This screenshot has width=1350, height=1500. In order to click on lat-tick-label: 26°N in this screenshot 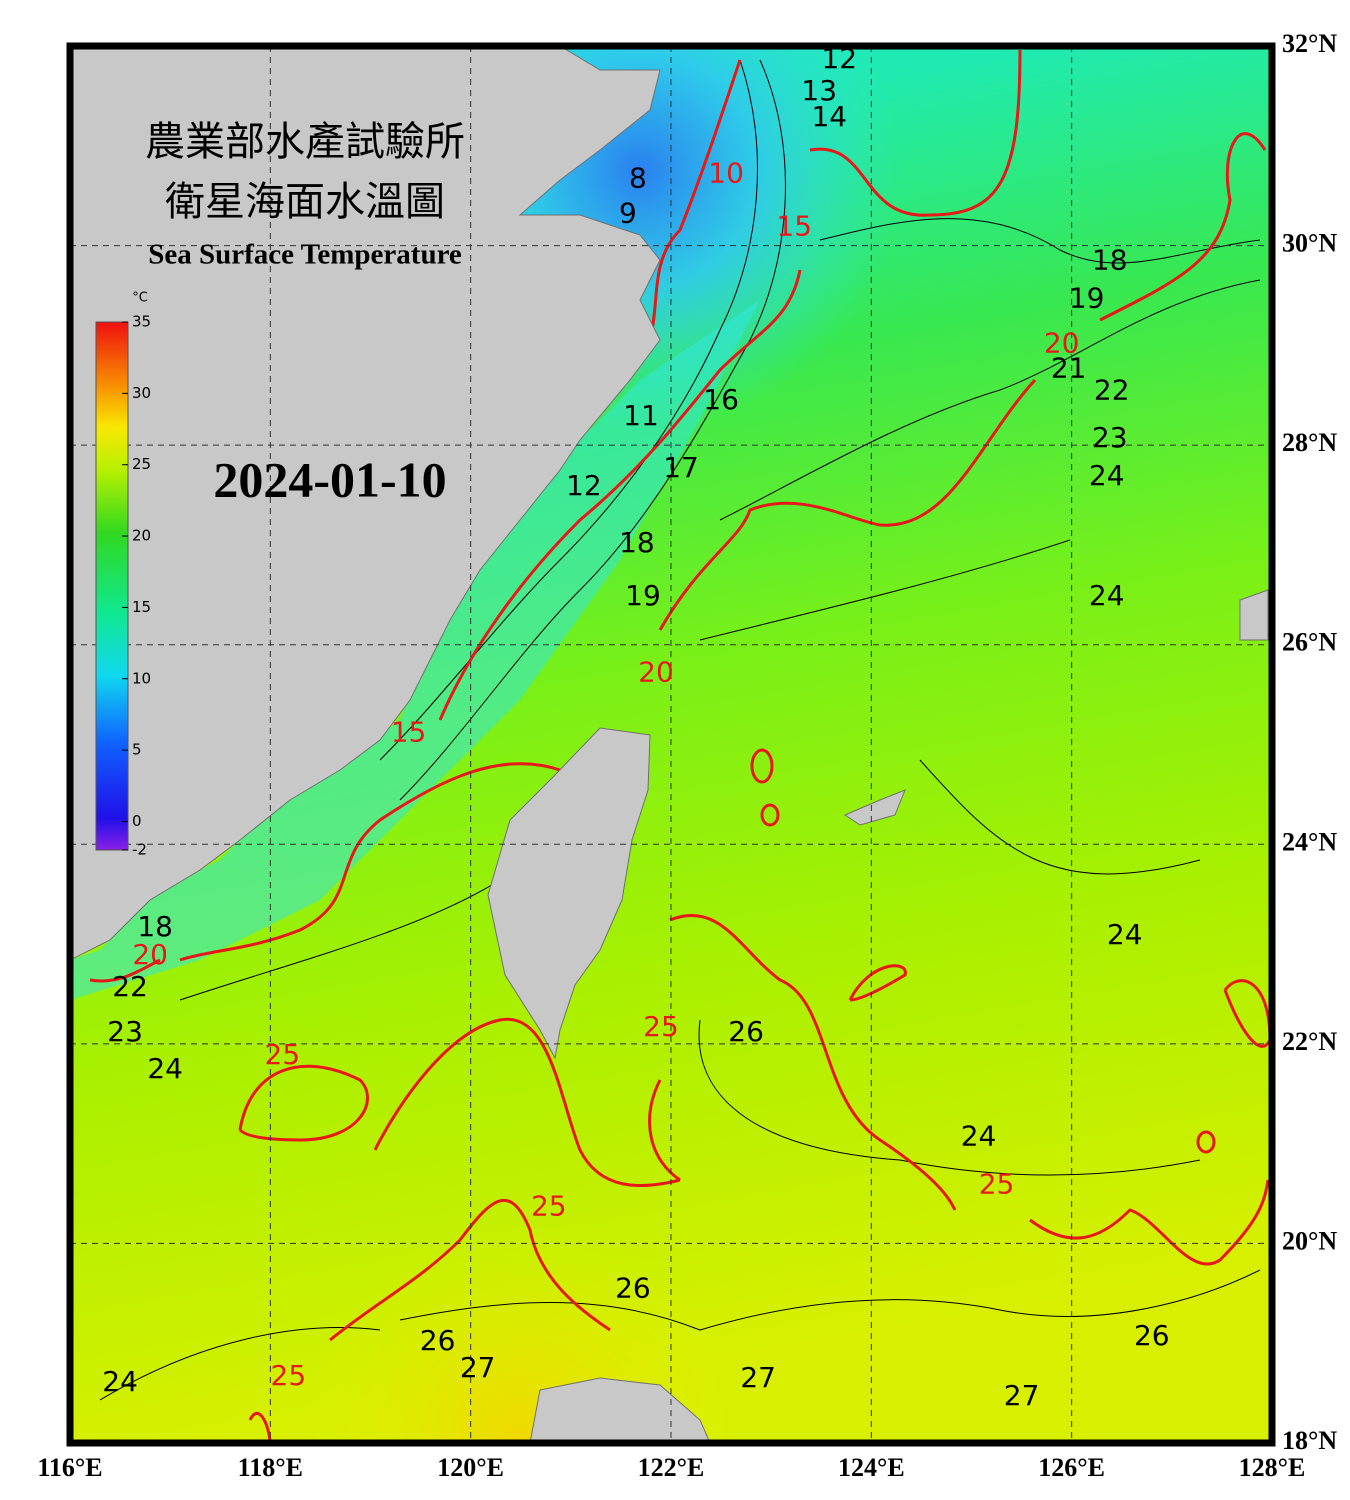, I will do `click(1309, 642)`.